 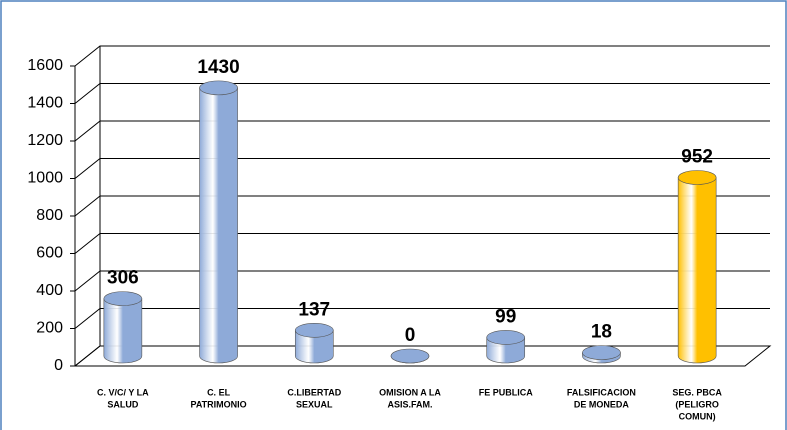 What do you see at coordinates (49, 328) in the screenshot?
I see `y-tick-label: 200` at bounding box center [49, 328].